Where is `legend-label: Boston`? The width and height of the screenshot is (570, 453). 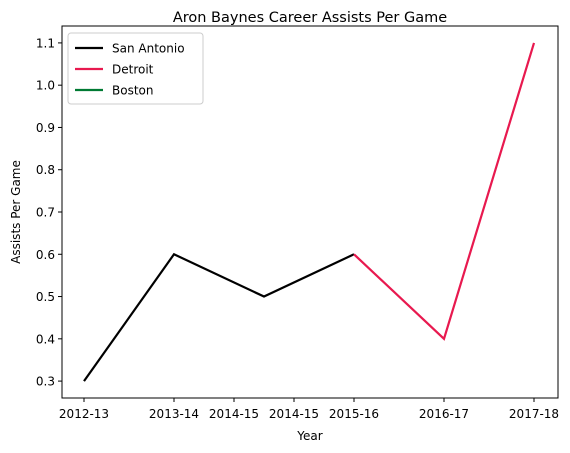 legend-label: Boston is located at coordinates (132, 91).